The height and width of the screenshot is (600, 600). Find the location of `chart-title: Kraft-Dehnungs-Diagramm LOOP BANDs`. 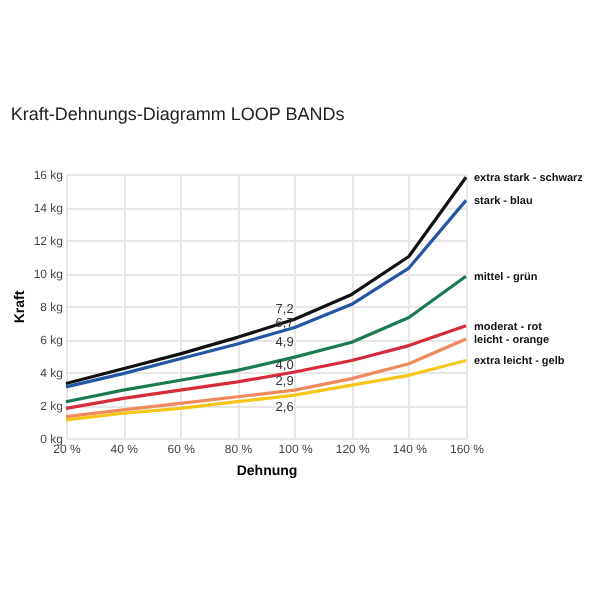

chart-title: Kraft-Dehnungs-Diagramm LOOP BANDs is located at coordinates (178, 114).